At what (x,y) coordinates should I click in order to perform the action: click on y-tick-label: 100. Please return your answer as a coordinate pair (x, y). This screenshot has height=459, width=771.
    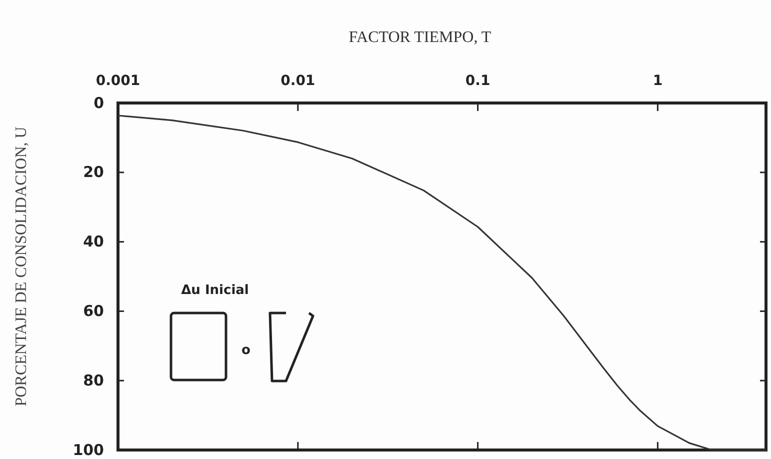
    Looking at the image, I should click on (88, 449).